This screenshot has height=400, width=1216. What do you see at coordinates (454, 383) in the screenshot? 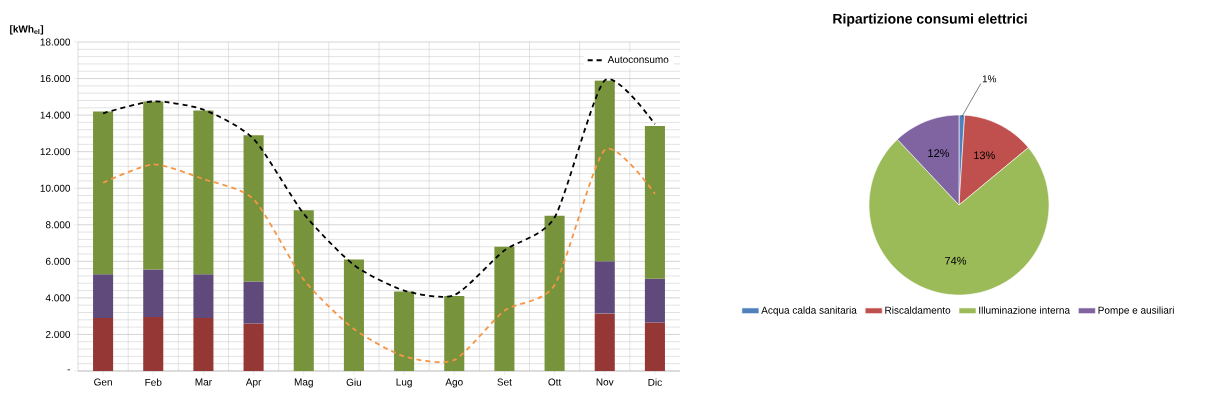
I see `x-tick-label: Ago` at bounding box center [454, 383].